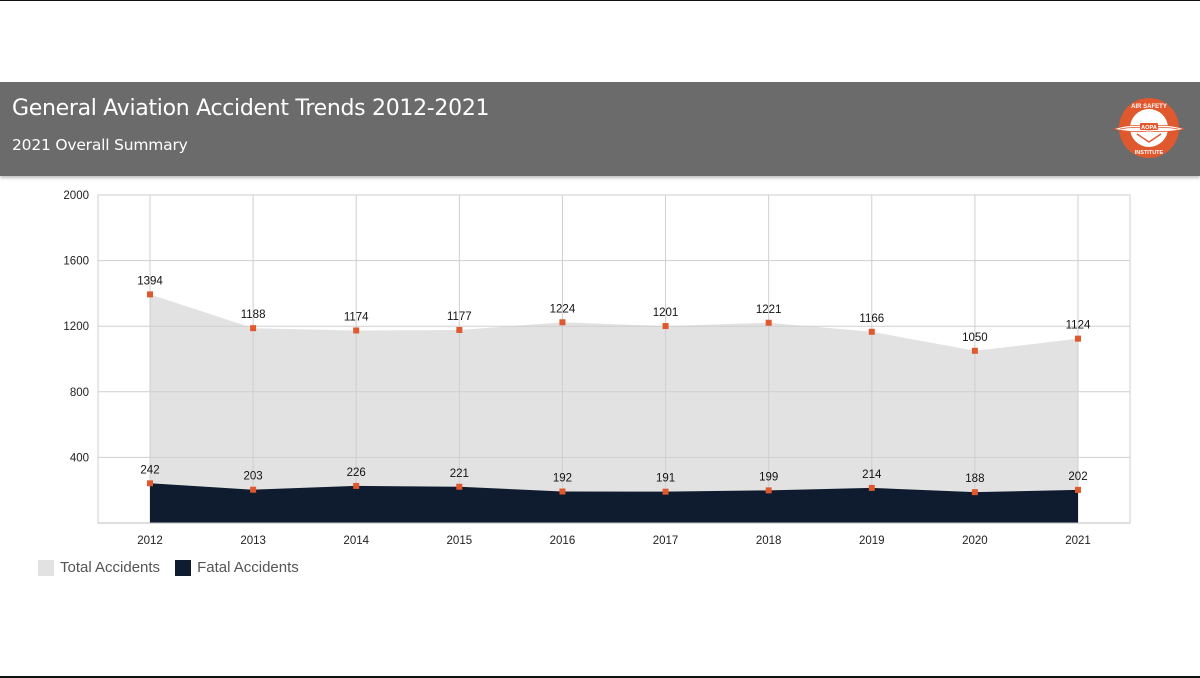 The width and height of the screenshot is (1200, 678). Describe the element at coordinates (975, 338) in the screenshot. I see `total-data-label: 1050` at that location.